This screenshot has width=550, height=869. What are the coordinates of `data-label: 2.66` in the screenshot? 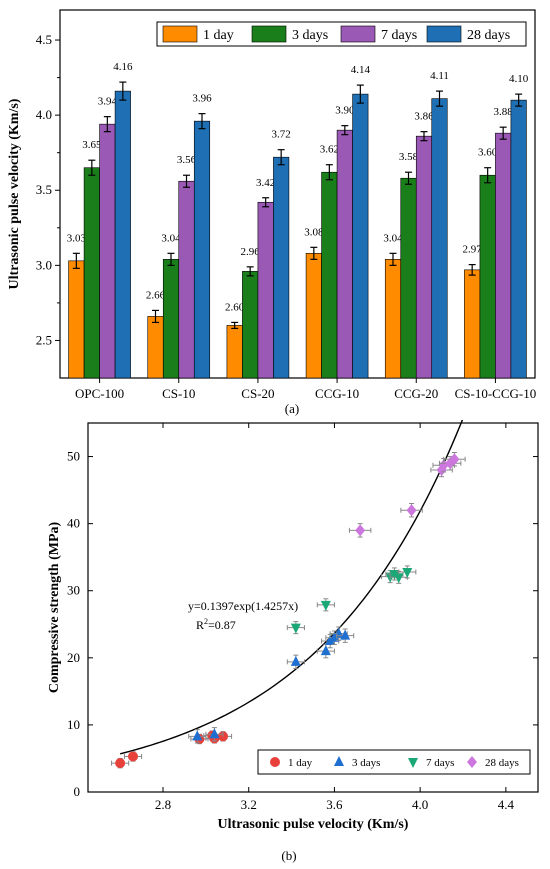 It's located at (156, 295).